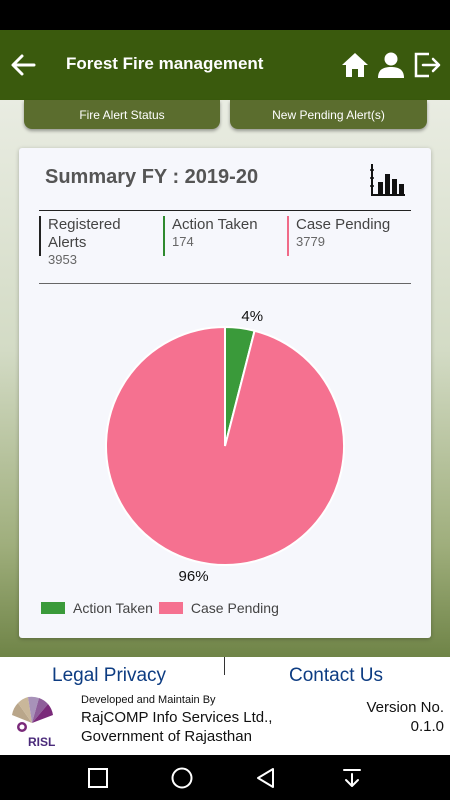 This screenshot has height=800, width=450. What do you see at coordinates (62, 259) in the screenshot?
I see `stat-value: 3953` at bounding box center [62, 259].